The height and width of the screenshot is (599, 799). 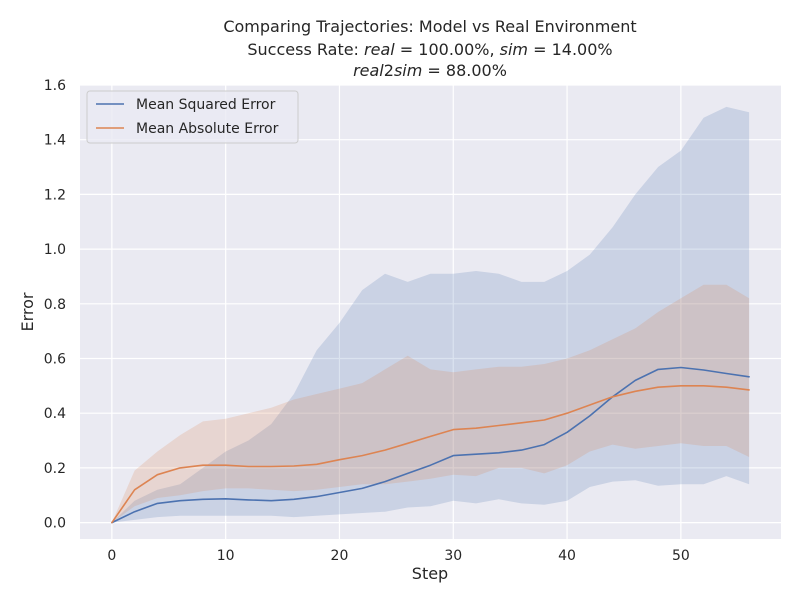 What do you see at coordinates (226, 556) in the screenshot?
I see `x-tick-label: 10` at bounding box center [226, 556].